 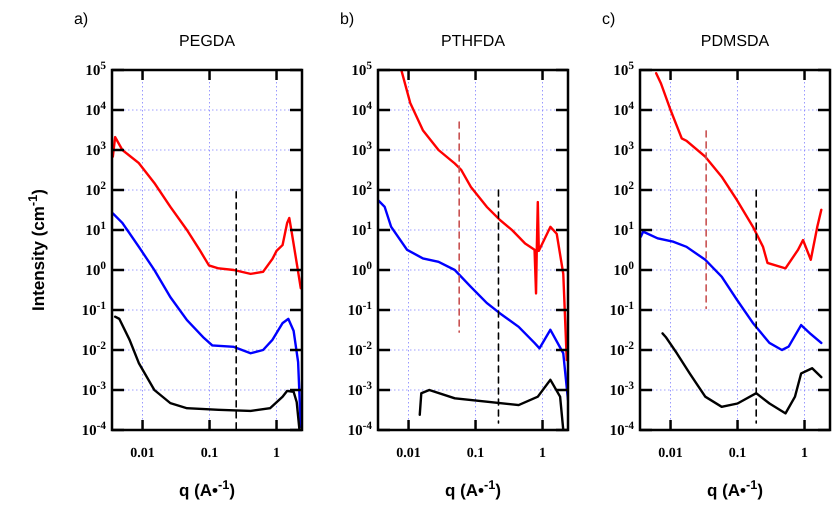 What do you see at coordinates (81, 19) in the screenshot?
I see `text: a)` at bounding box center [81, 19].